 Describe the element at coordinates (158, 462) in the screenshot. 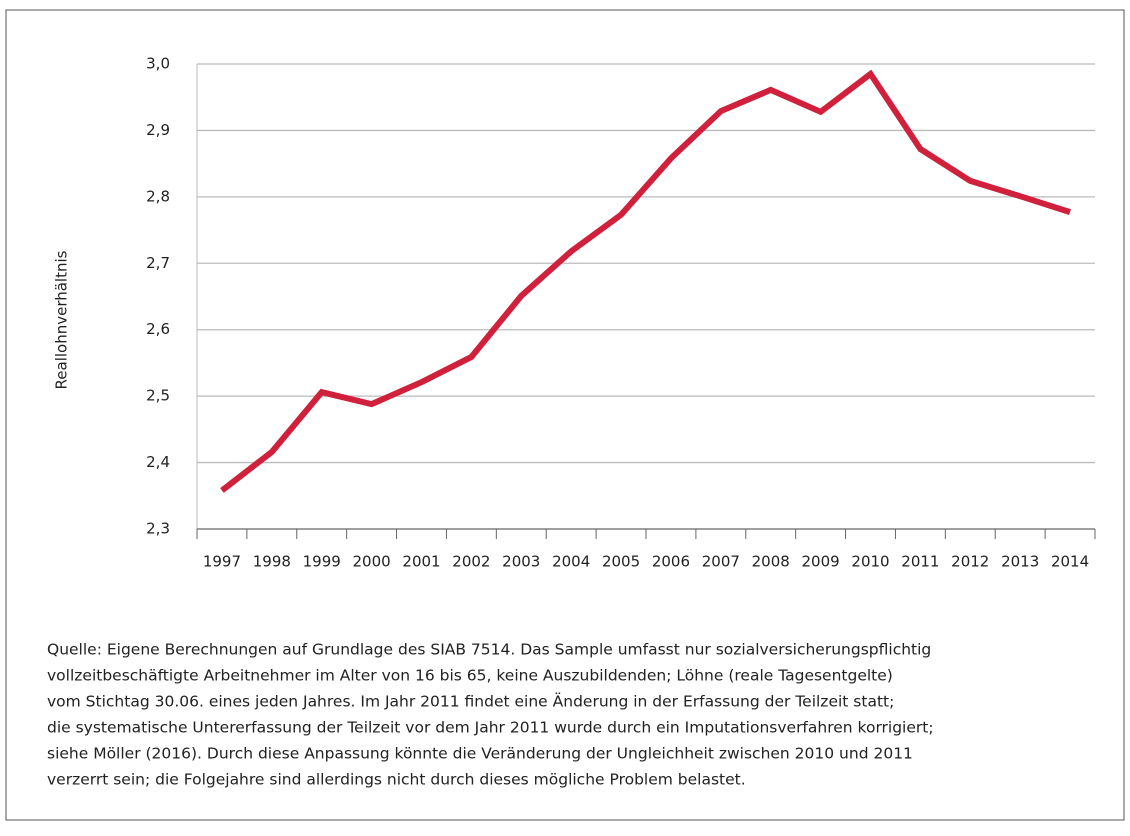

I see `y-tick-label: 2,4` at that location.